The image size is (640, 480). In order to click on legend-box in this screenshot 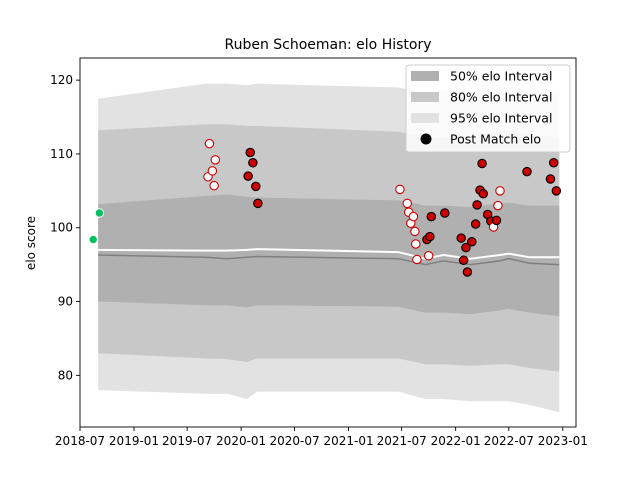, I will do `click(488, 108)`.